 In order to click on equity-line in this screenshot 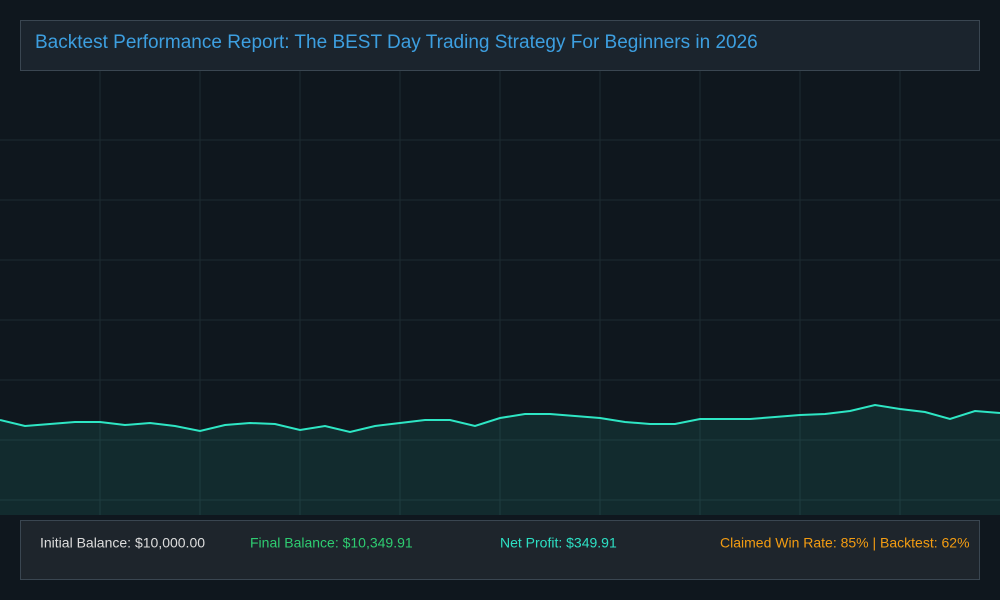, I will do `click(500, 418)`.